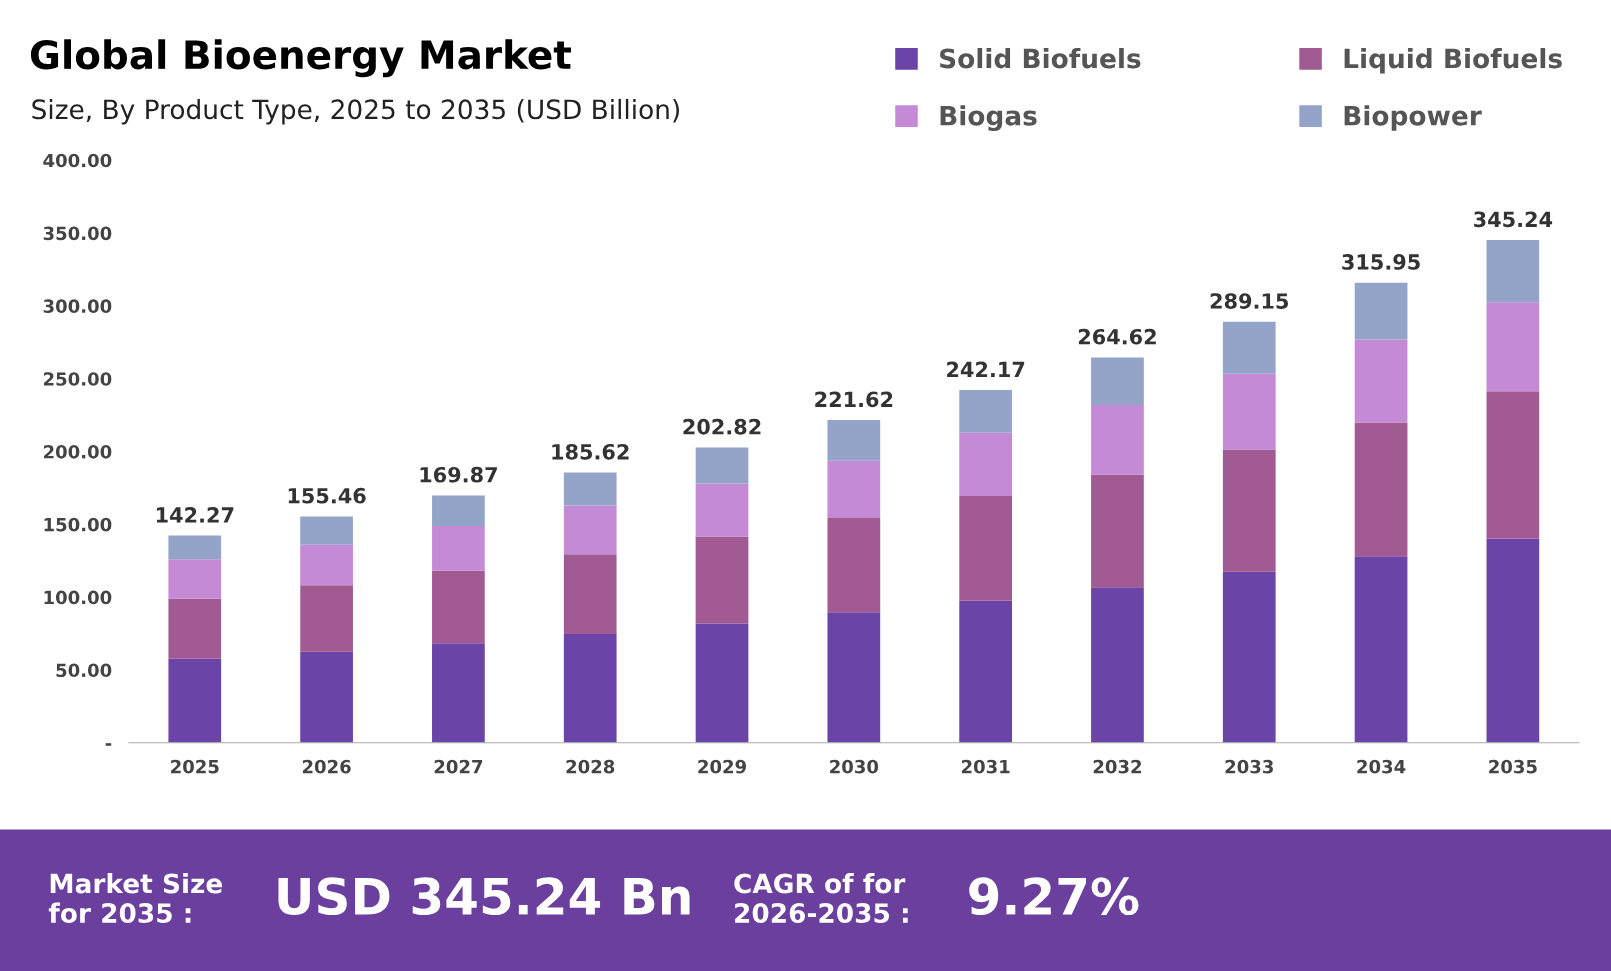  Describe the element at coordinates (84, 670) in the screenshot. I see `y-tick-label: 50.00` at that location.